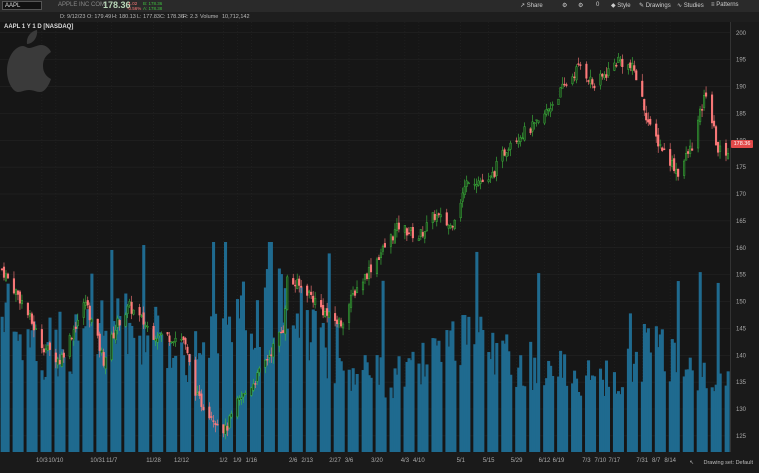 The height and width of the screenshot is (473, 759). Describe the element at coordinates (741, 276) in the screenshot. I see `price-tick-label: 155` at that location.